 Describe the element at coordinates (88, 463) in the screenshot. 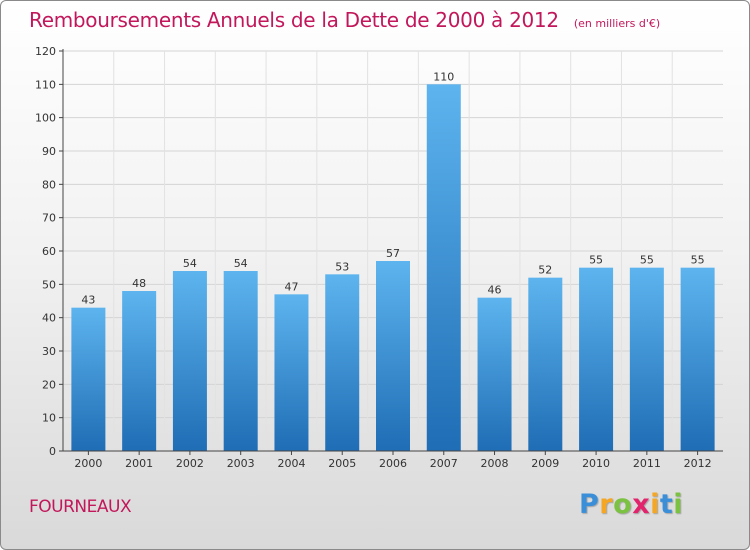

I see `x-tick-label: 2000` at that location.